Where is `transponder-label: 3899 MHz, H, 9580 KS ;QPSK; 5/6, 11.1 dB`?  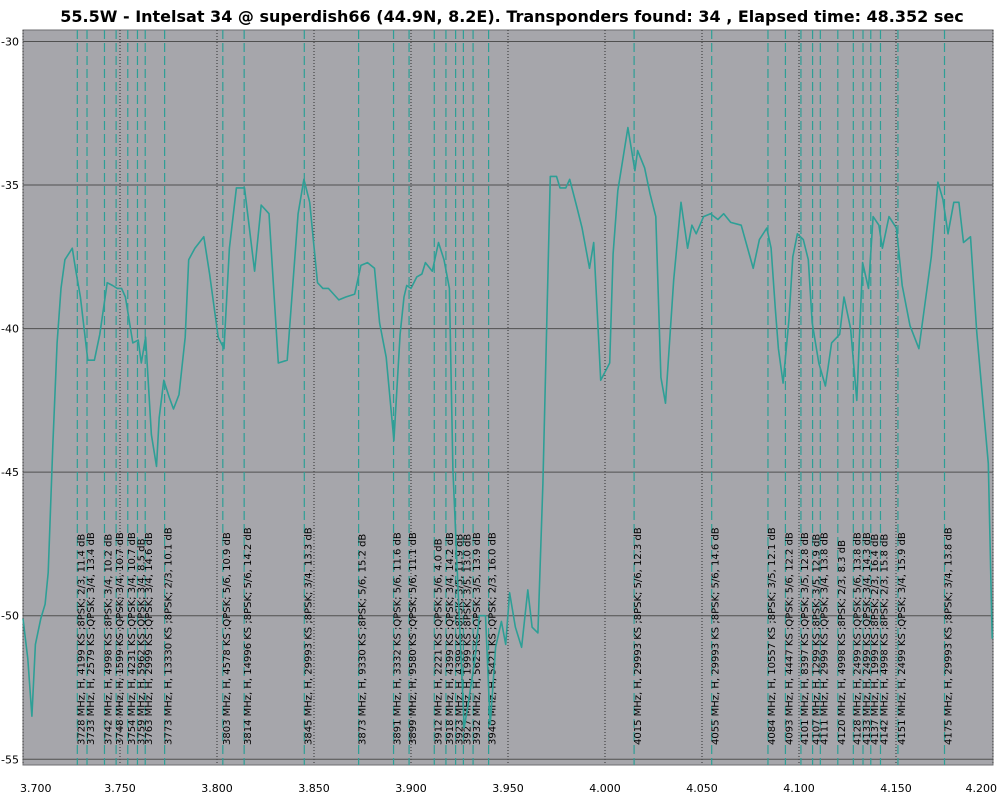 transponder-label: 3899 MHz, H, 9580 KS ;QPSK; 5/6, 11.1 dB is located at coordinates (413, 638).